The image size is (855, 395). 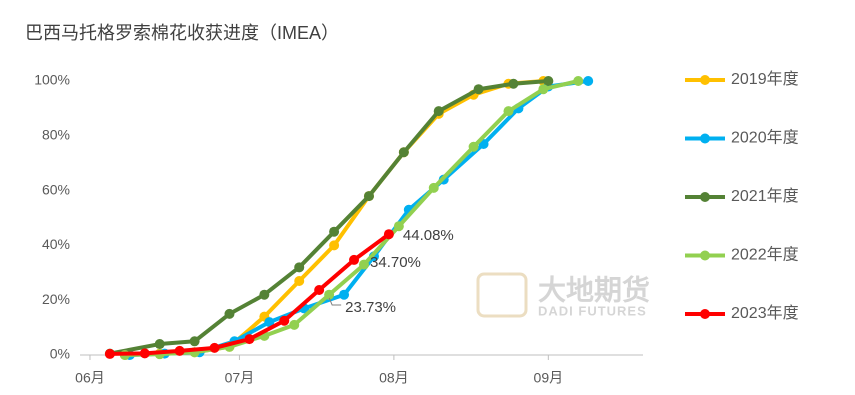 What do you see at coordinates (60, 354) in the screenshot?
I see `y-tick-label: 0%` at bounding box center [60, 354].